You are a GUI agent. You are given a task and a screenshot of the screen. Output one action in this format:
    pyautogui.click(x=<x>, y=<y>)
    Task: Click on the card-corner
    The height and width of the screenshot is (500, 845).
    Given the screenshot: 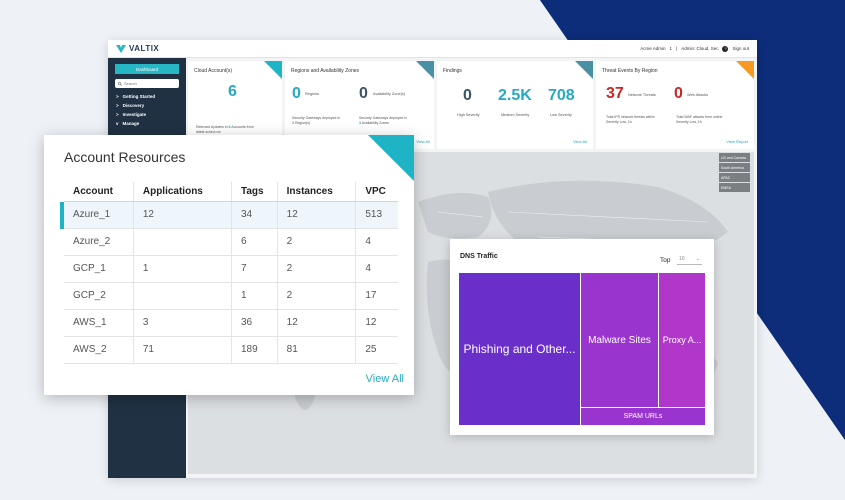 What is the action you would take?
    pyautogui.click(x=273, y=70)
    